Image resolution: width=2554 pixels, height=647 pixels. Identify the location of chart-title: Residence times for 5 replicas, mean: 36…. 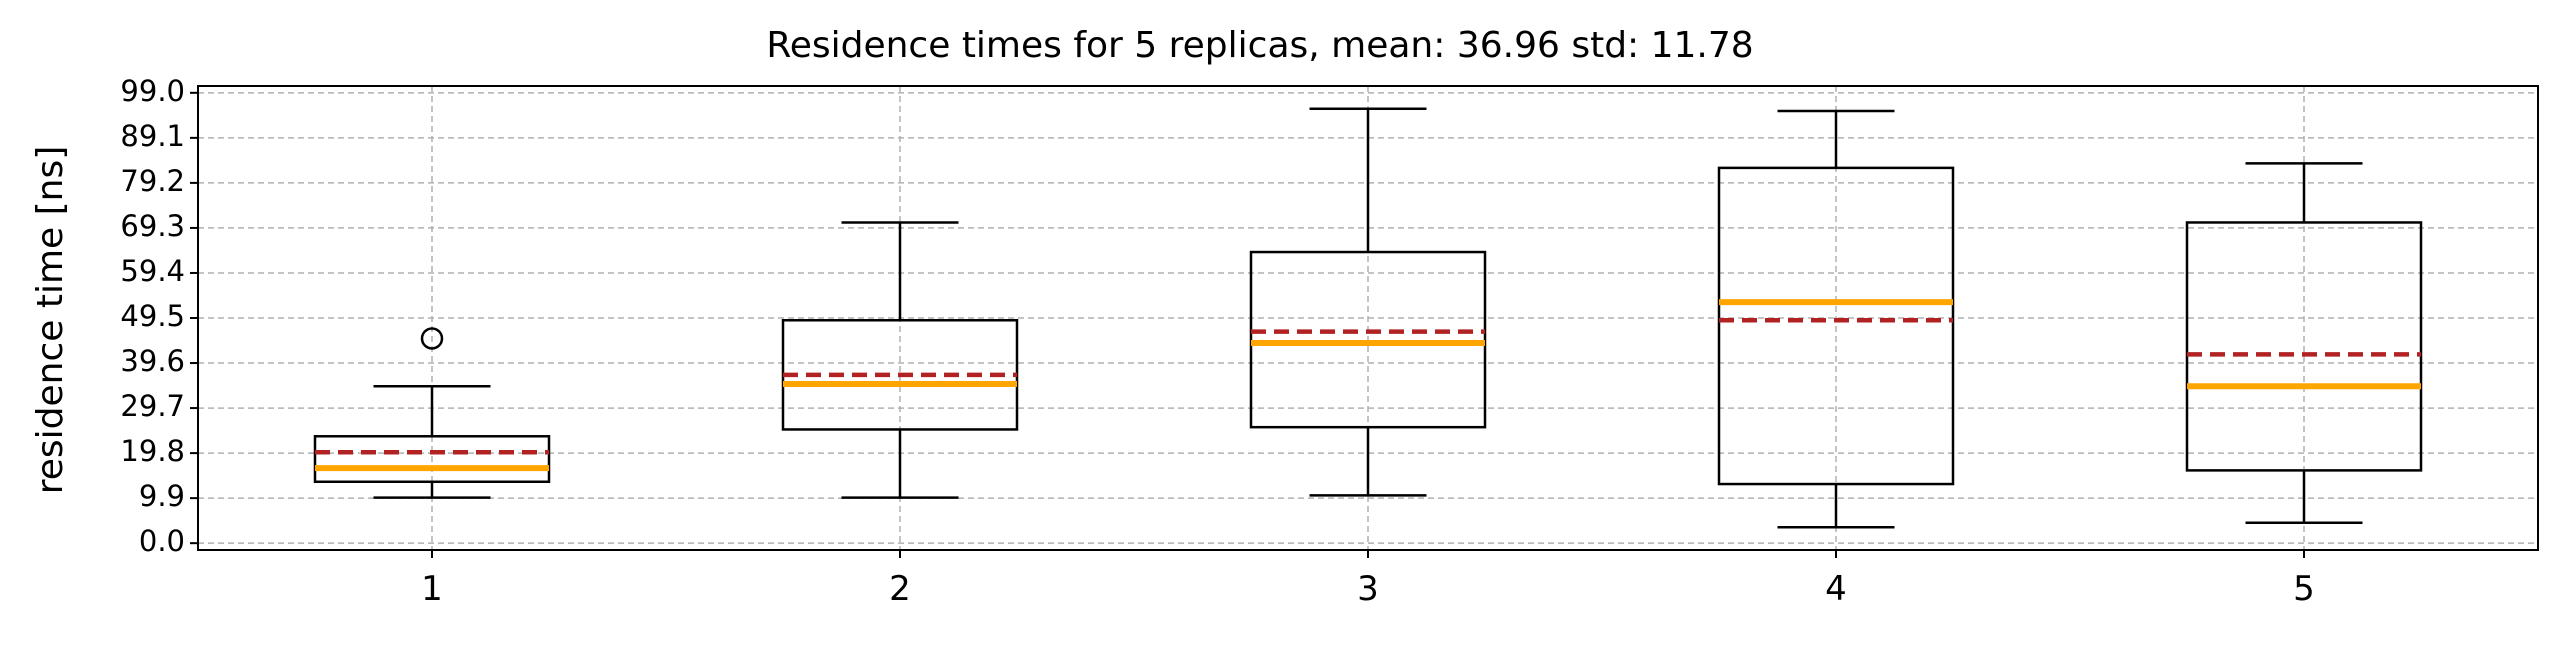
(1259, 45).